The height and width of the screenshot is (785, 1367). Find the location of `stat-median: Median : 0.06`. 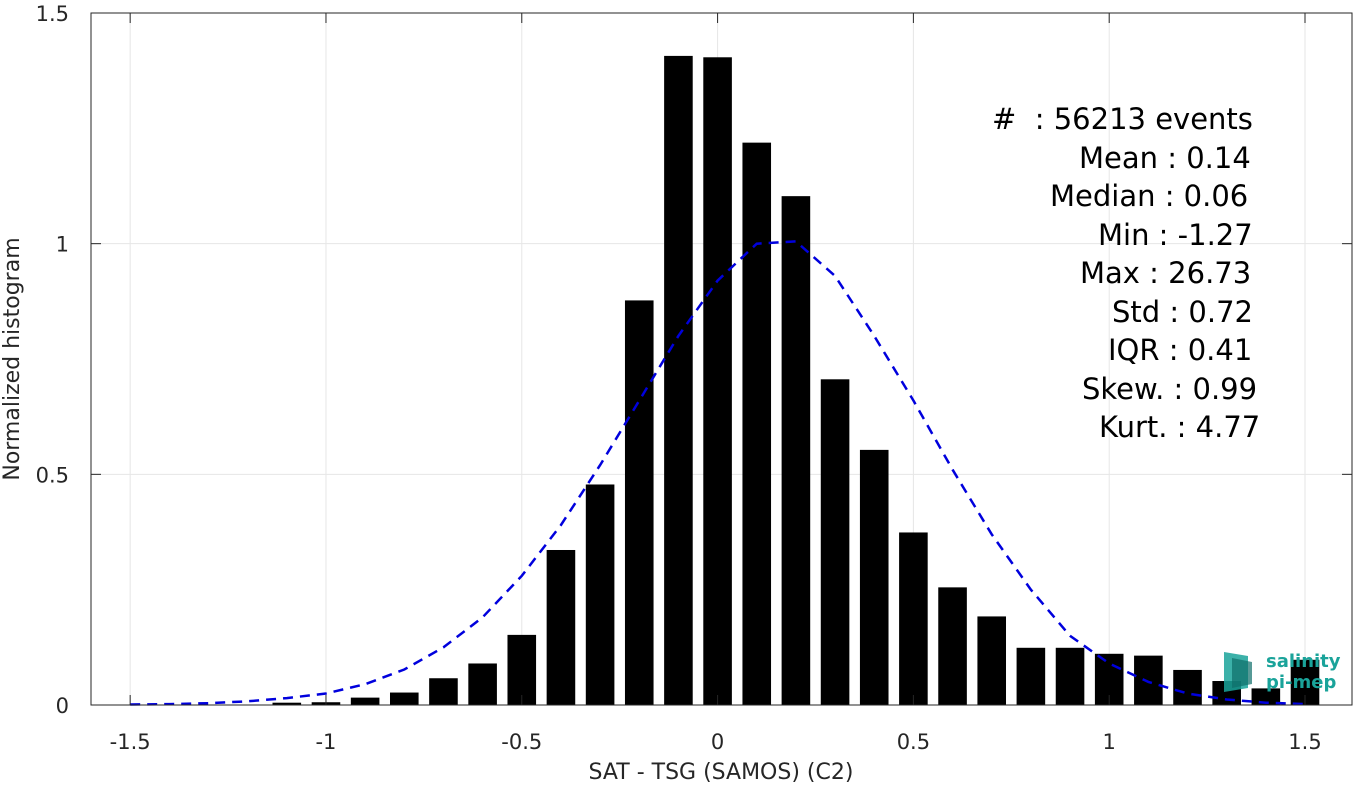

stat-median: Median : 0.06 is located at coordinates (1149, 196).